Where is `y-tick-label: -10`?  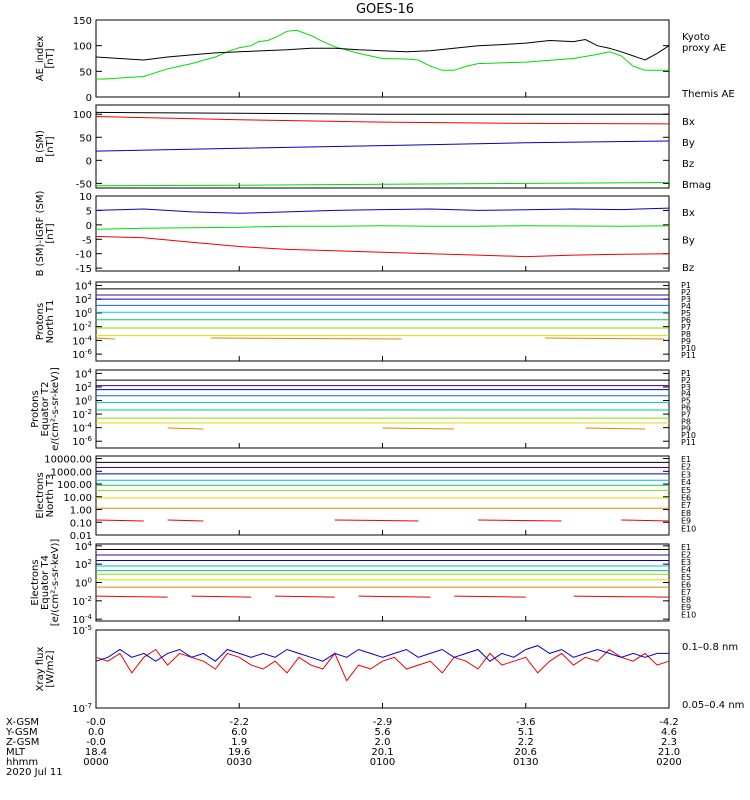 y-tick-label: -10 is located at coordinates (84, 255).